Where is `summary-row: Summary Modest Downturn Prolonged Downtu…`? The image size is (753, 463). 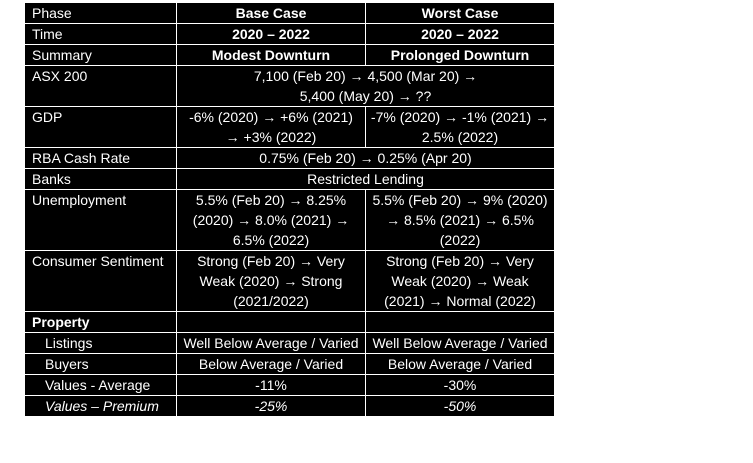 summary-row: Summary Modest Downturn Prolonged Downtu… is located at coordinates (289, 55).